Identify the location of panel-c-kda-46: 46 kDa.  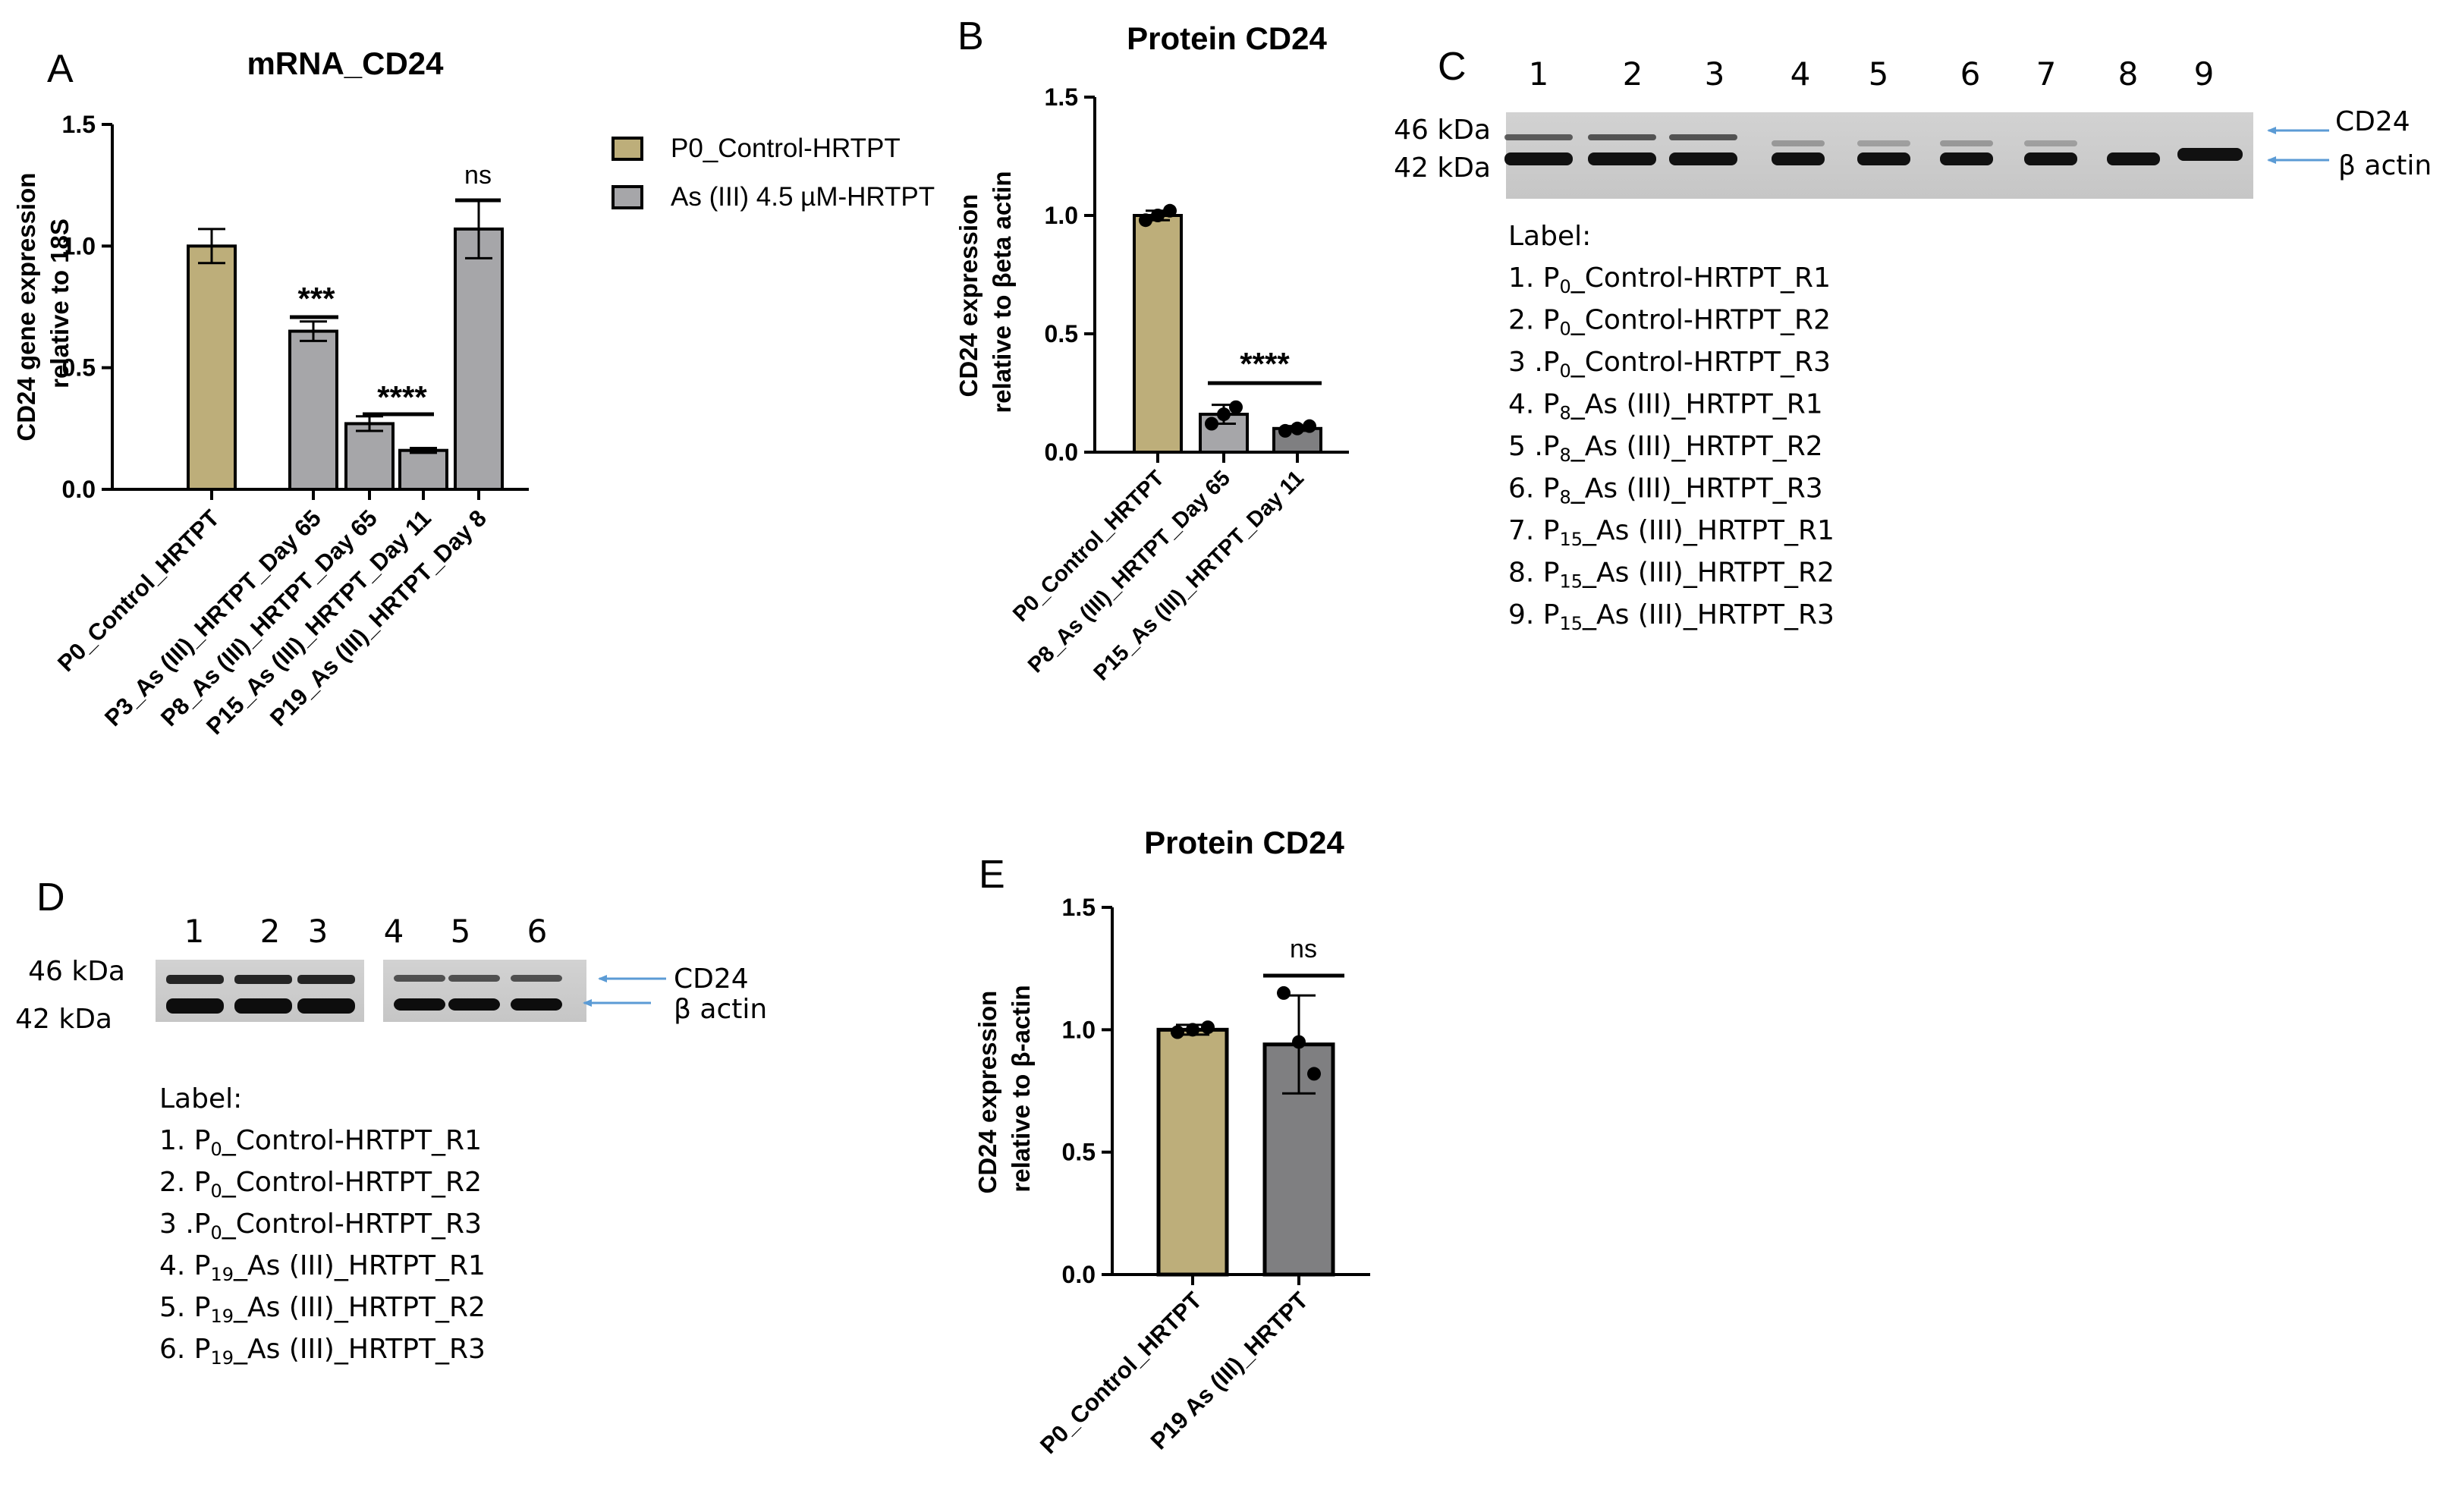
(1442, 130).